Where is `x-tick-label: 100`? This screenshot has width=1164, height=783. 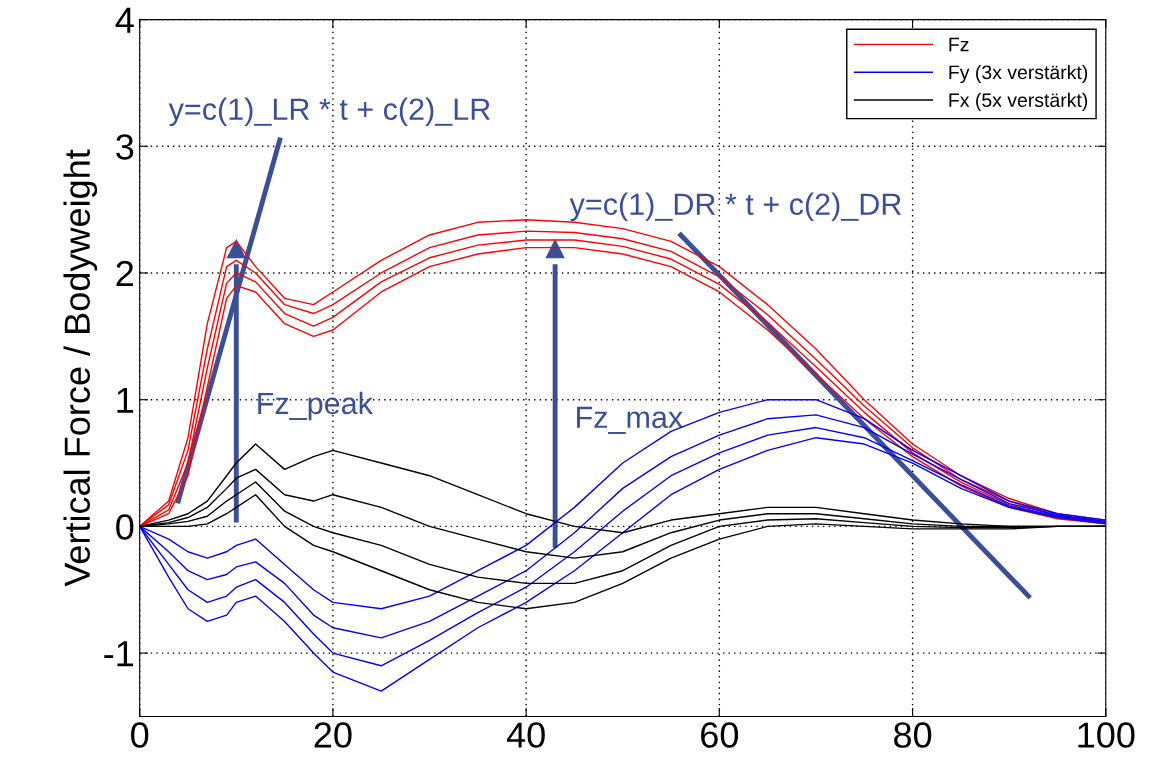
x-tick-label: 100 is located at coordinates (1106, 735).